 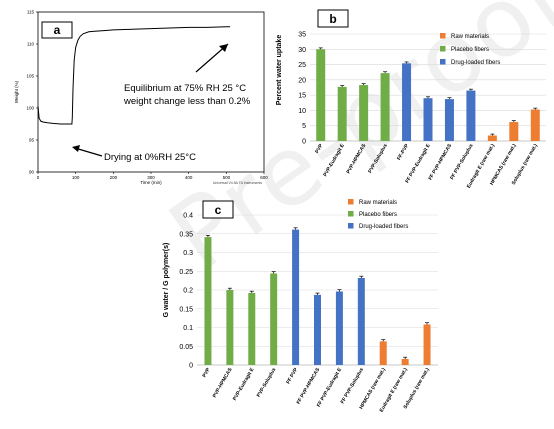 I want to click on b-category-label: PVP-HPMCAS, so click(x=357, y=158).